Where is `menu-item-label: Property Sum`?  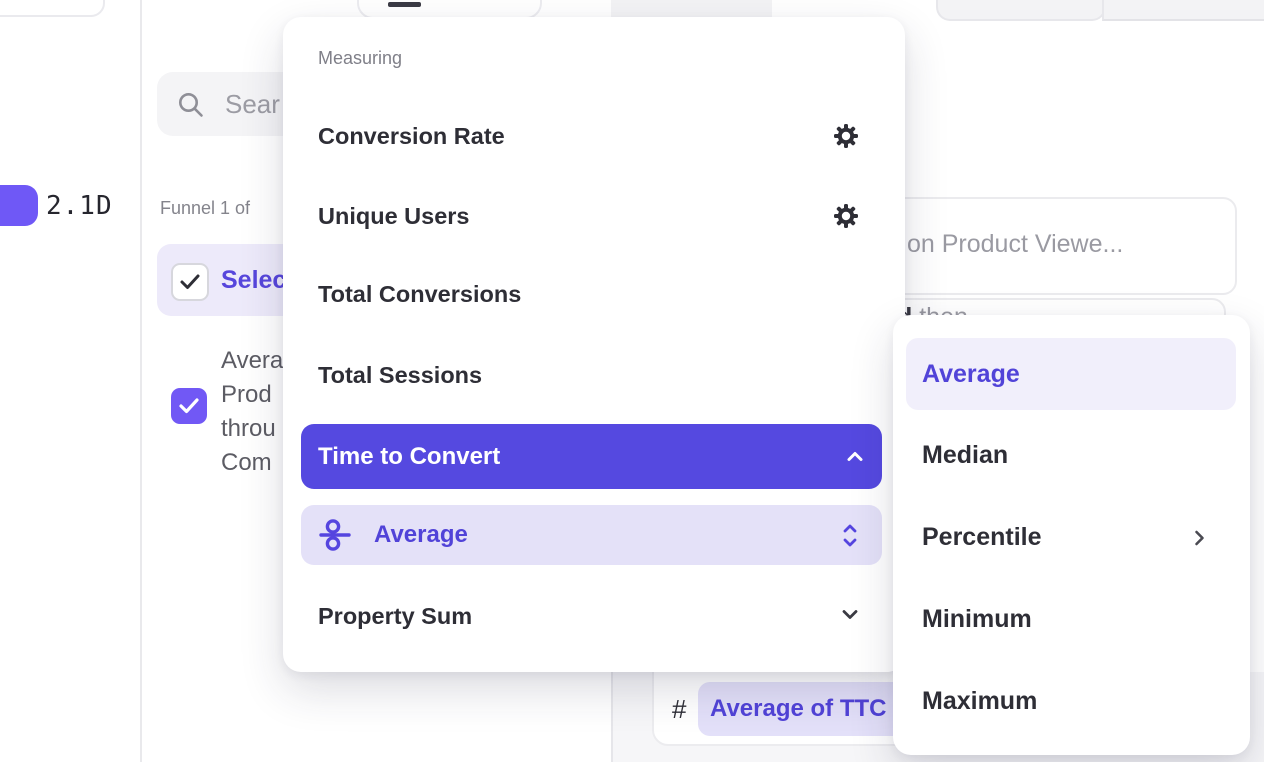 menu-item-label: Property Sum is located at coordinates (395, 616).